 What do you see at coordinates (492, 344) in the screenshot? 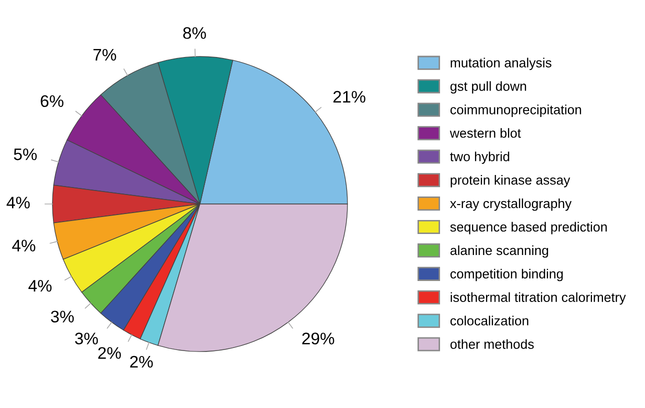
I see `legend-label: other methods` at bounding box center [492, 344].